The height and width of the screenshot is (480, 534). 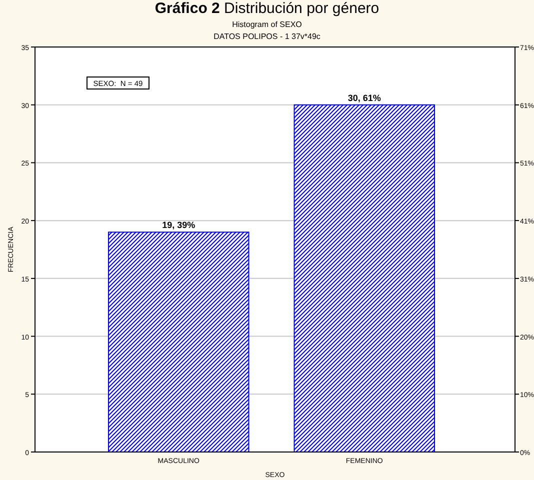 What do you see at coordinates (267, 8) in the screenshot?
I see `chart-title: Gráfico 2 Distribución por género` at bounding box center [267, 8].